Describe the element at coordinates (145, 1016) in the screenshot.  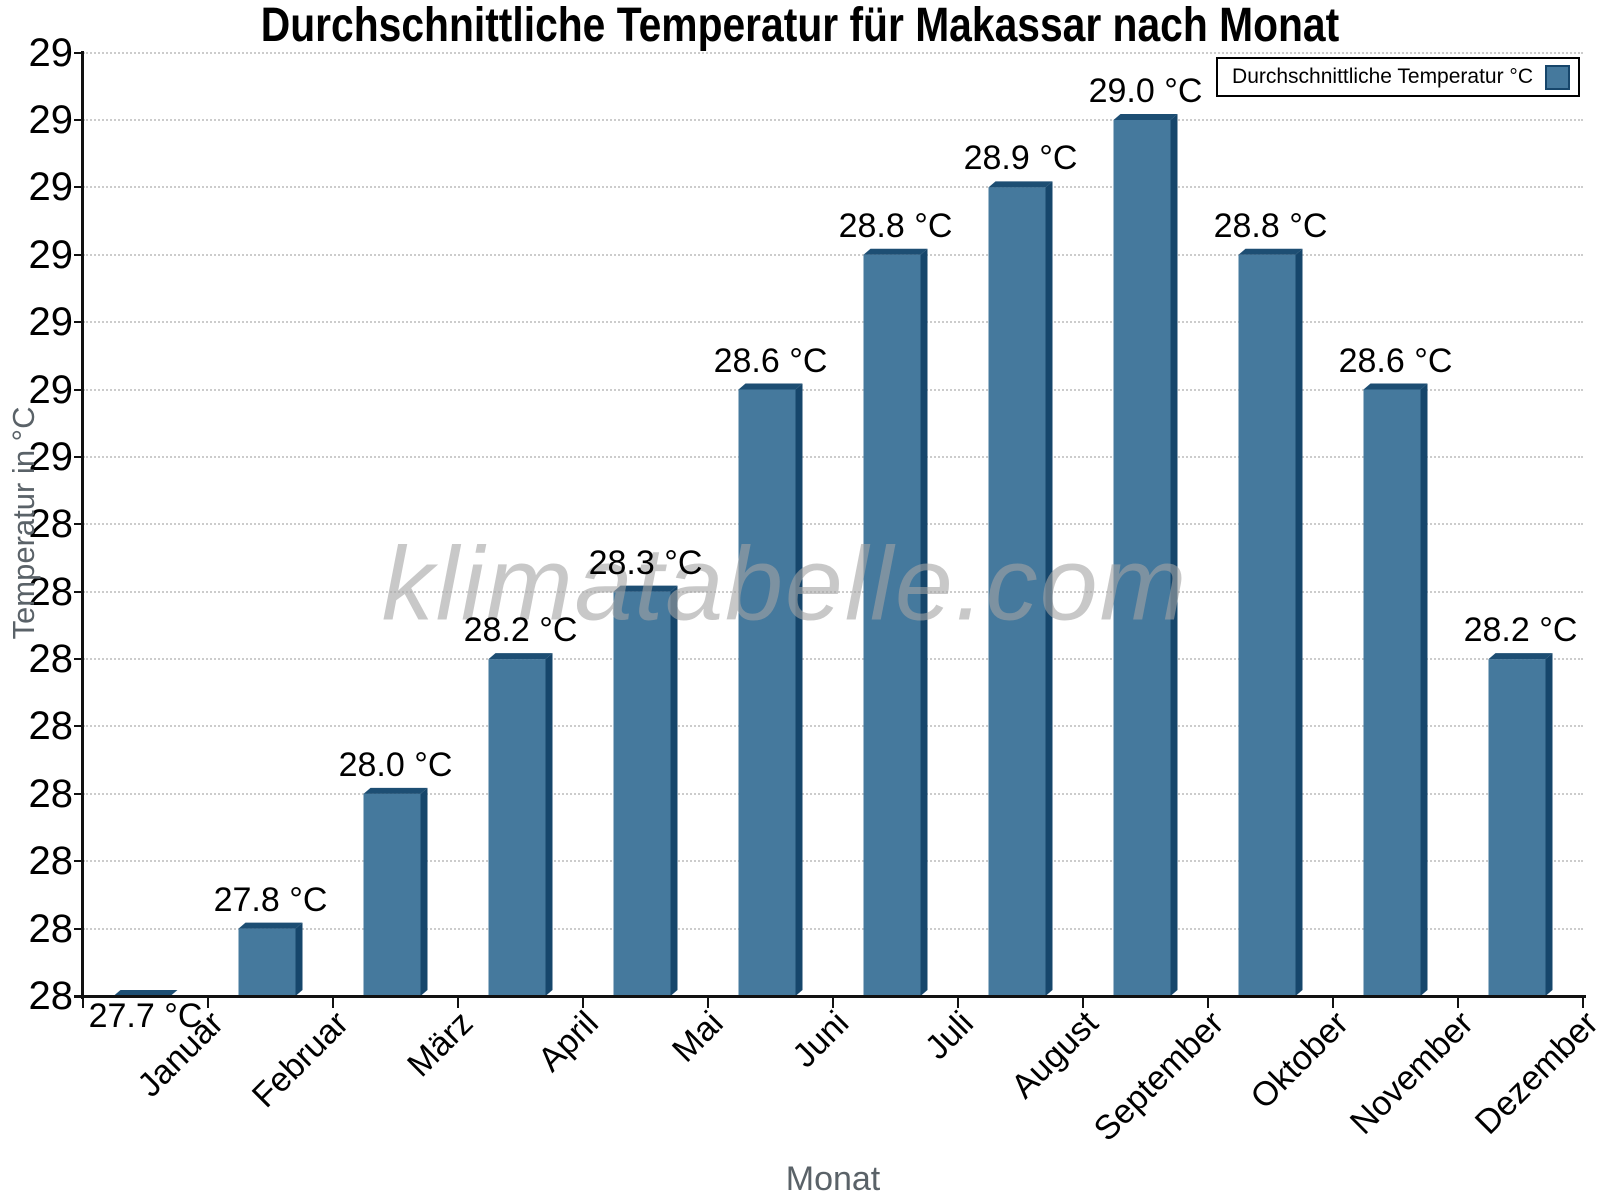
I see `bar-value-label: 27.7 °C` at that location.